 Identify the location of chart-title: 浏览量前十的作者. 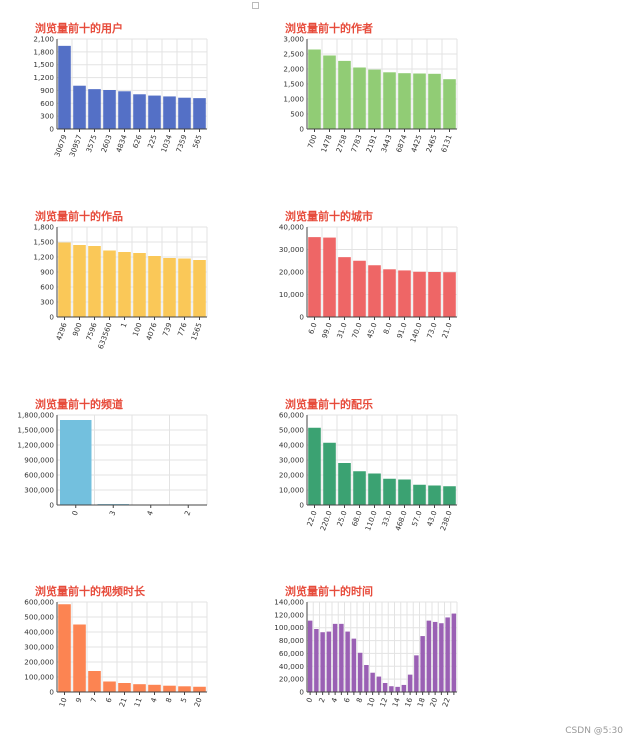
(329, 28).